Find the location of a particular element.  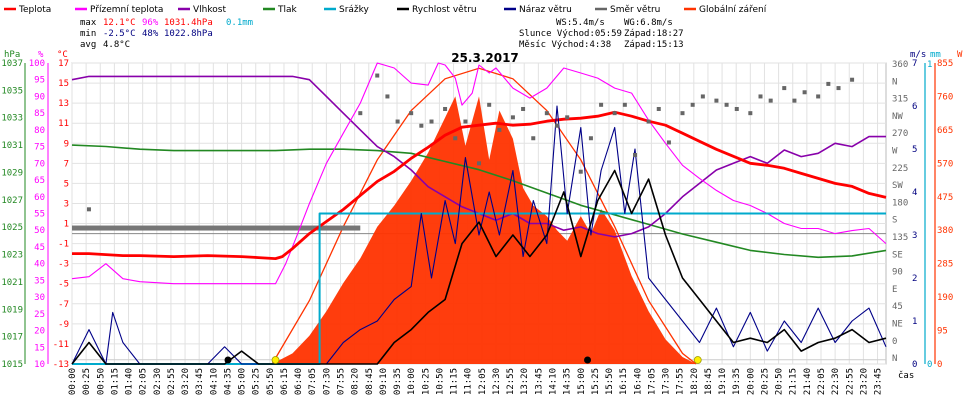

dir-tick: 0 is located at coordinates (894, 342).